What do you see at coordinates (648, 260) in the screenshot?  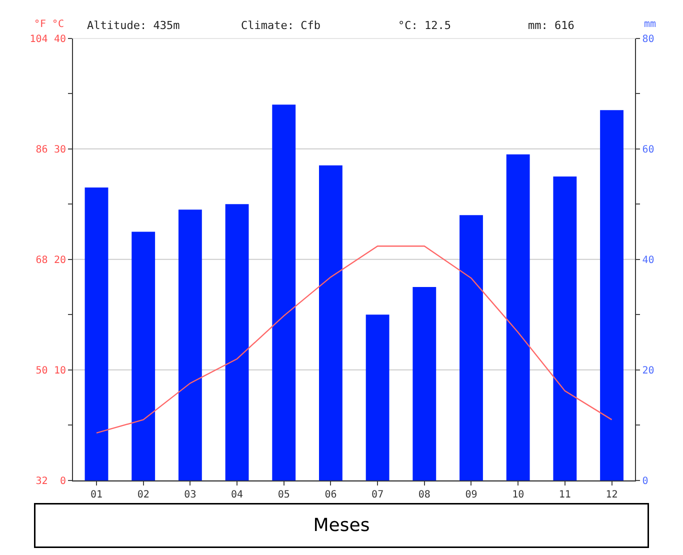 I see `y3-tick-label: 40` at bounding box center [648, 260].